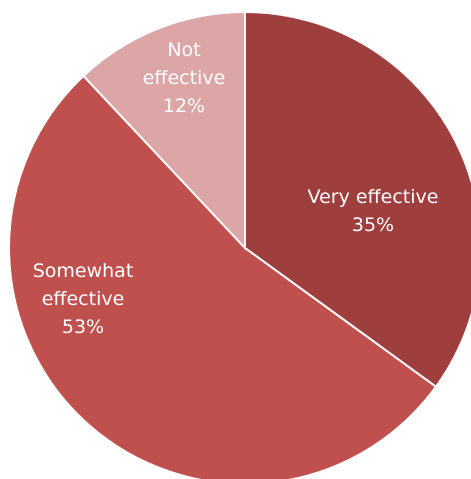 The height and width of the screenshot is (479, 471). Describe the element at coordinates (373, 197) in the screenshot. I see `slice-label-line: Very effective` at that location.